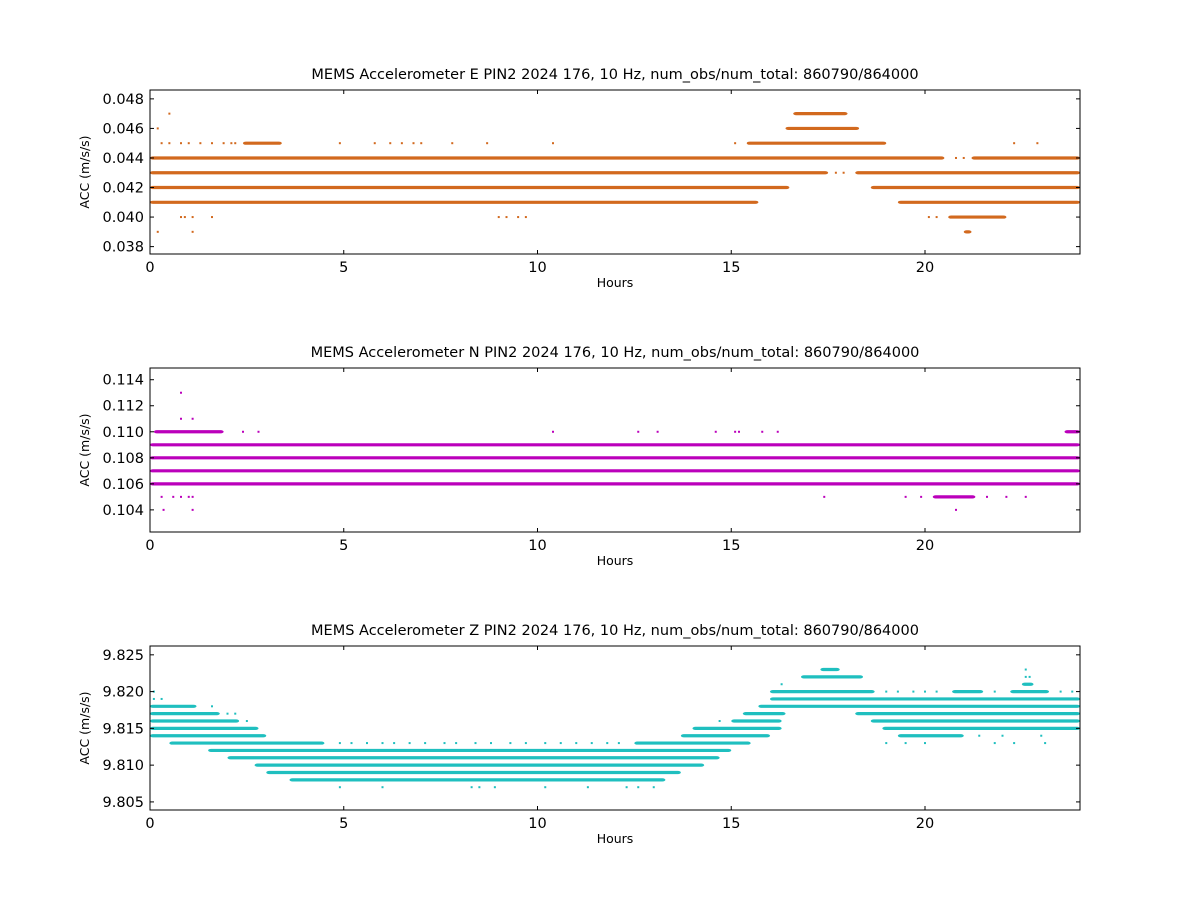 The width and height of the screenshot is (1200, 900). I want to click on y-tick-label: 0.040, so click(123, 218).